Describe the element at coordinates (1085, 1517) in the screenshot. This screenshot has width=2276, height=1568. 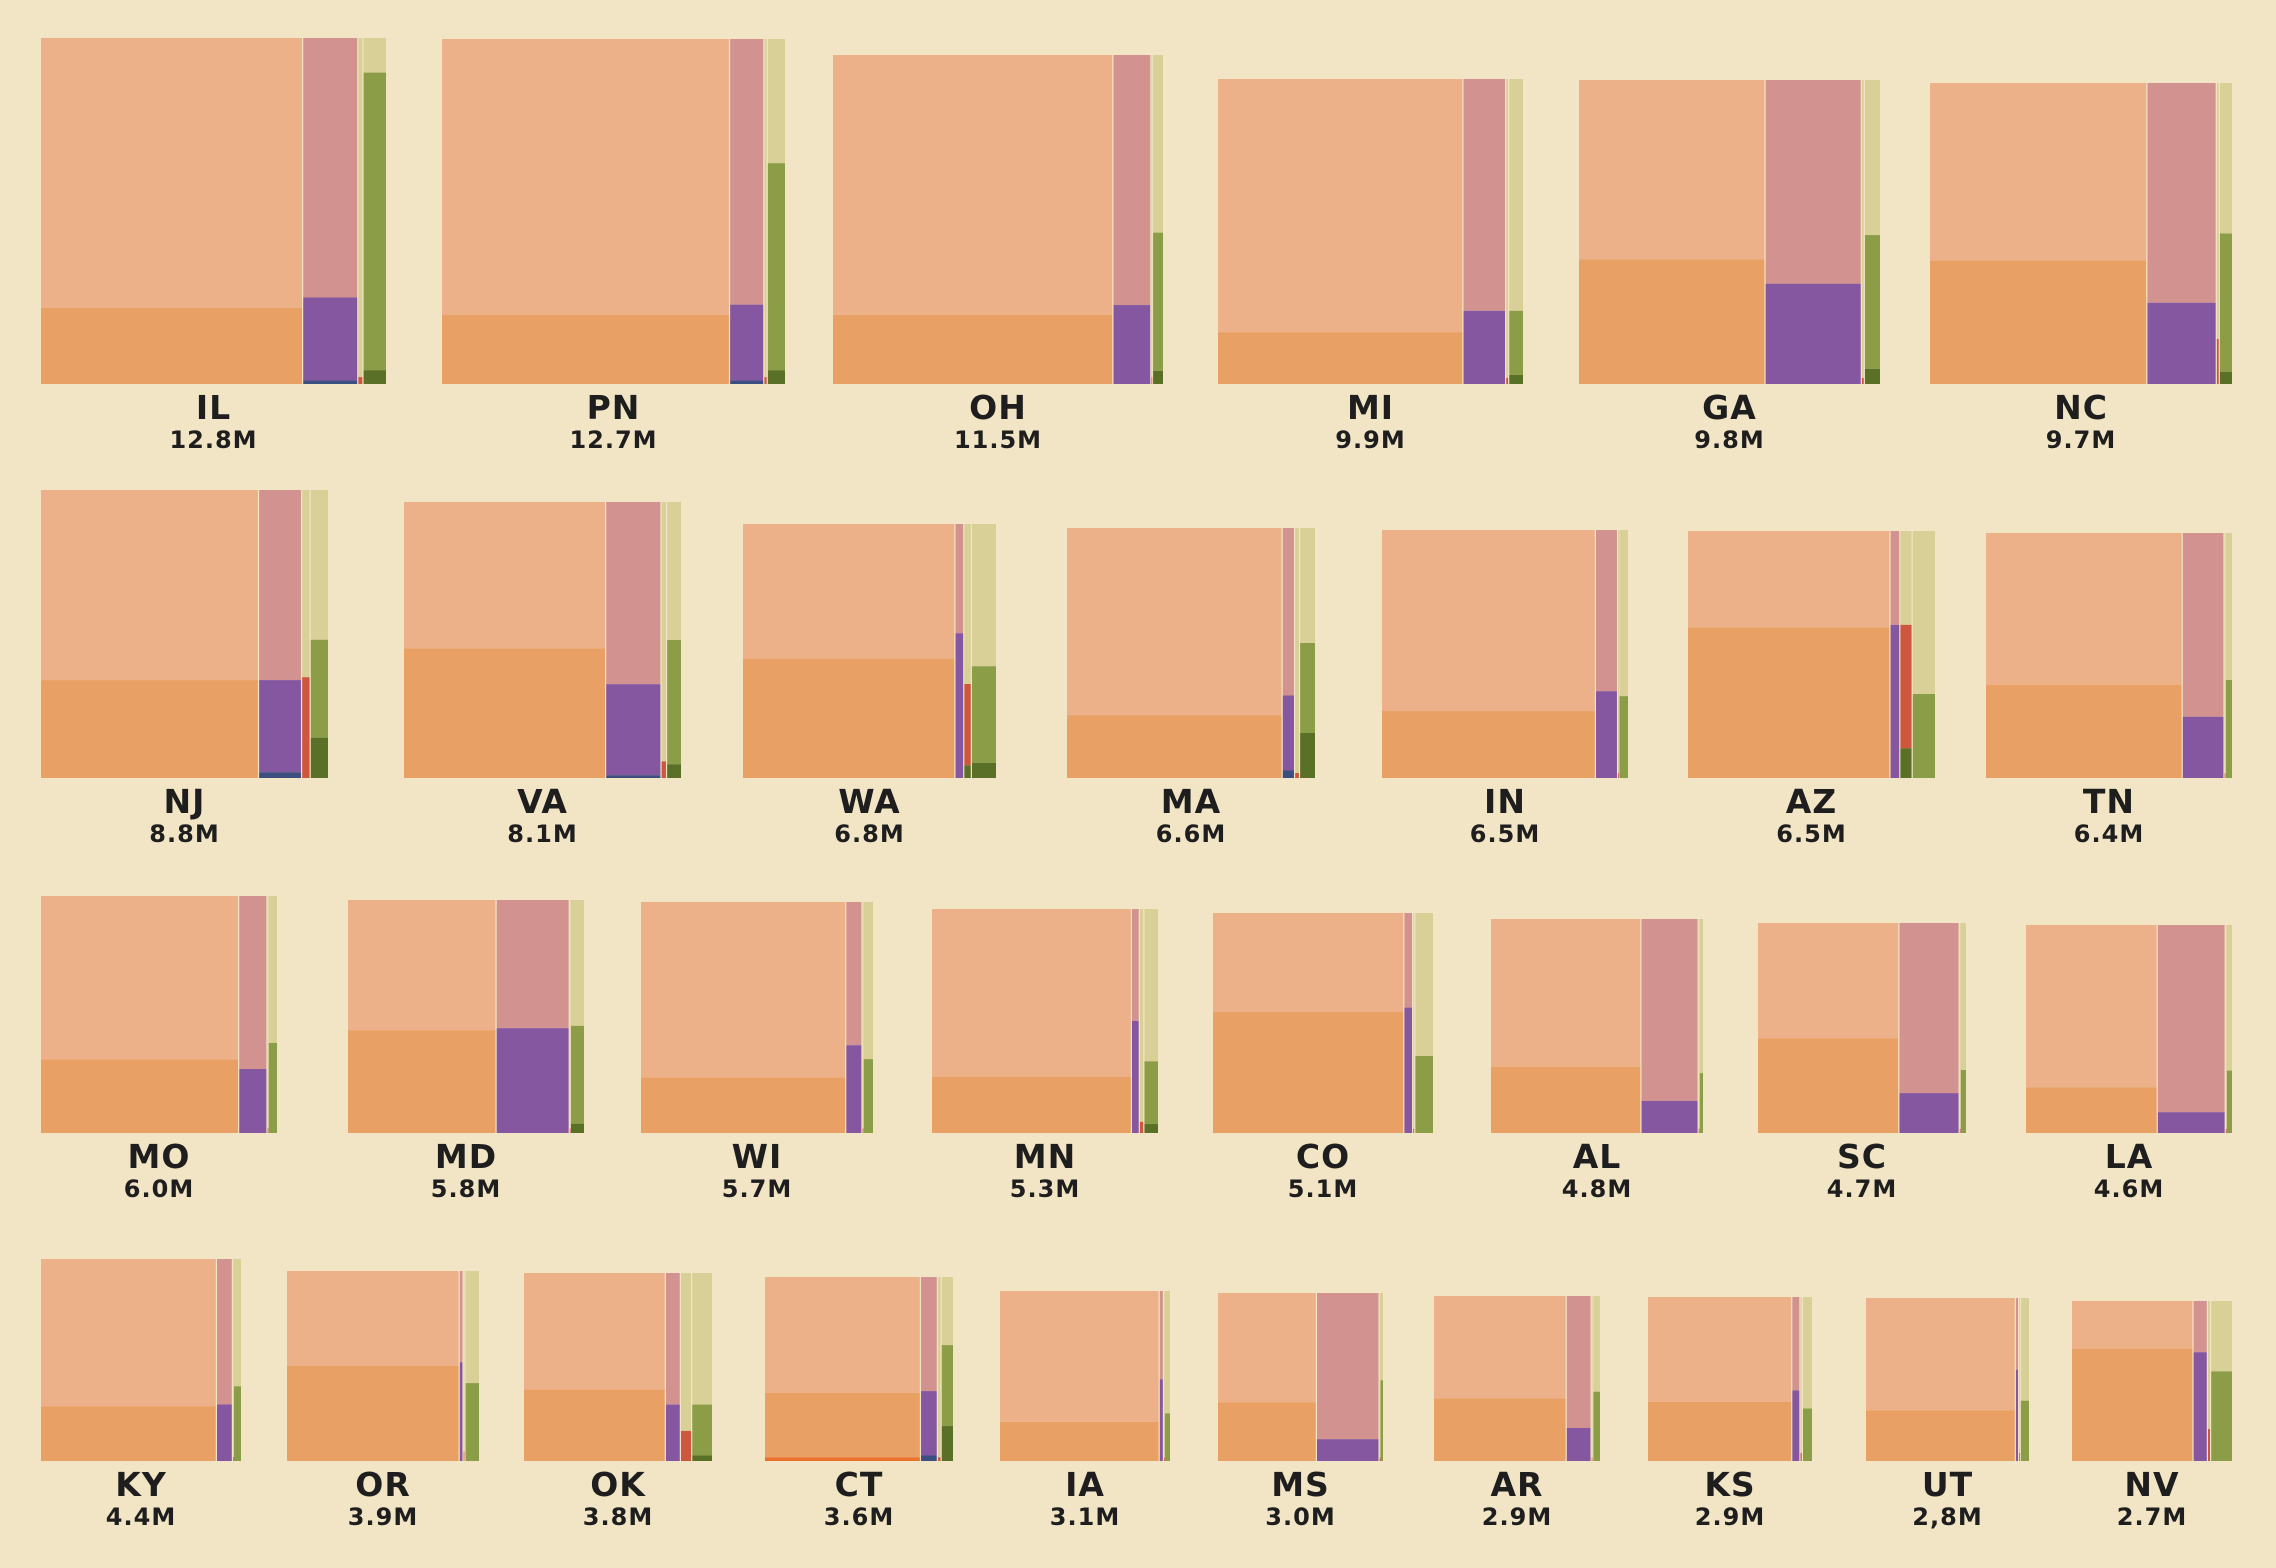
I see `population-label: 3.1M` at that location.